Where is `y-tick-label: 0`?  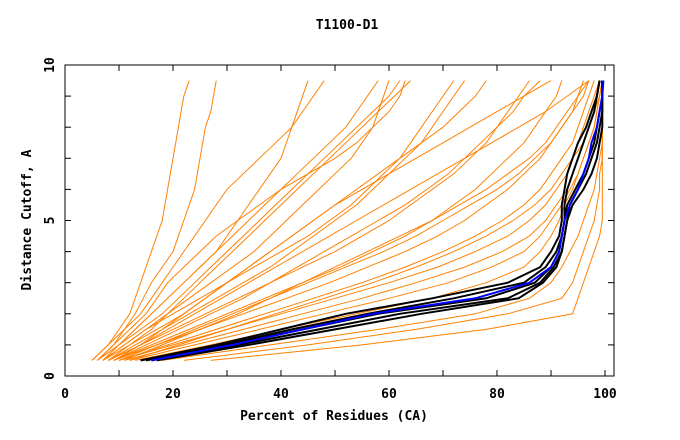 y-tick-label: 0 is located at coordinates (50, 376).